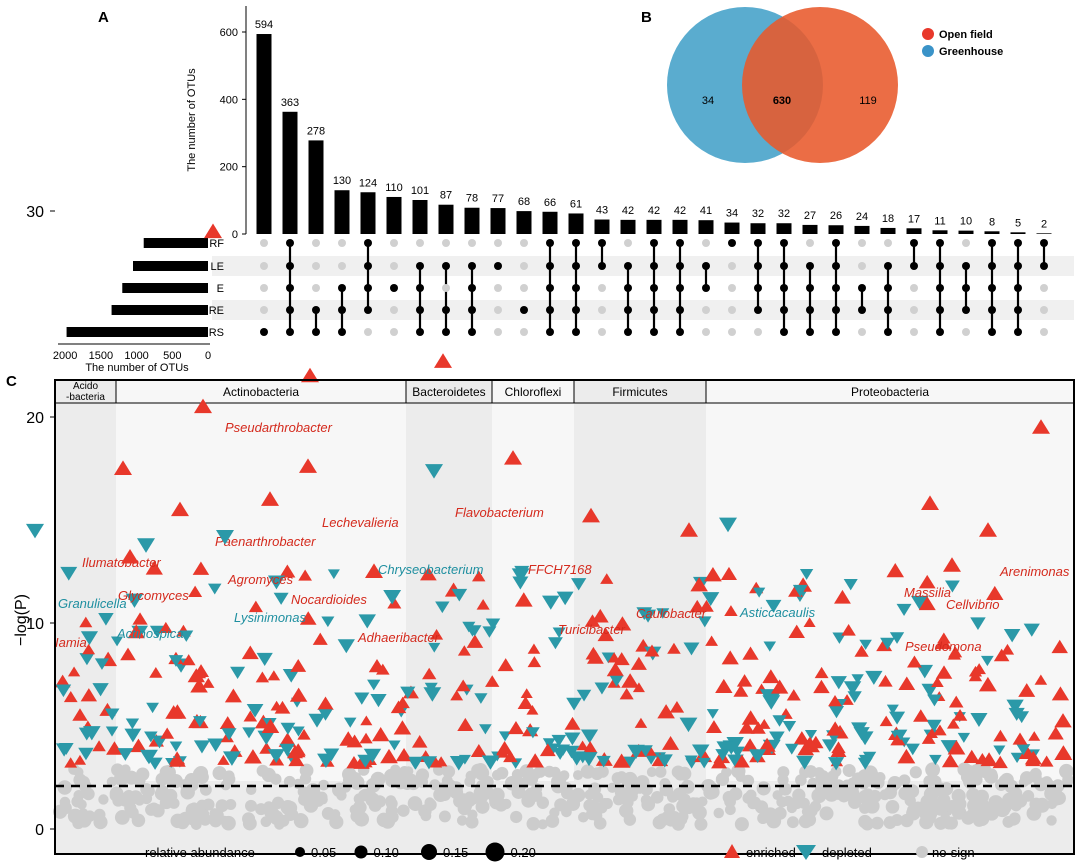 Image resolution: width=1084 pixels, height=864 pixels. Describe the element at coordinates (643, 266) in the screenshot. I see `matrix-row-band` at that location.